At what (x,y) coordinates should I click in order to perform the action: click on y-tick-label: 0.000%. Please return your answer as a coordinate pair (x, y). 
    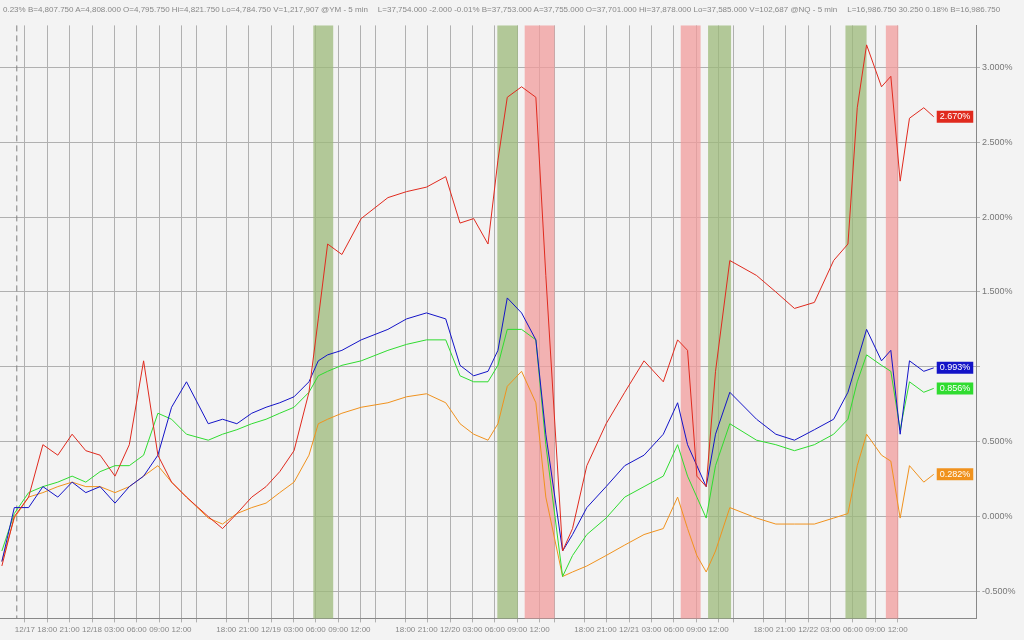
    Looking at the image, I should click on (997, 516).